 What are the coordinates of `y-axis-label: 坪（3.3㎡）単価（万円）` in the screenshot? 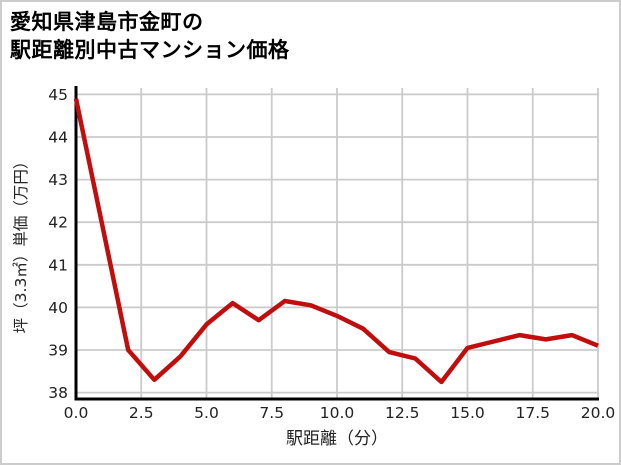 It's located at (21, 244).